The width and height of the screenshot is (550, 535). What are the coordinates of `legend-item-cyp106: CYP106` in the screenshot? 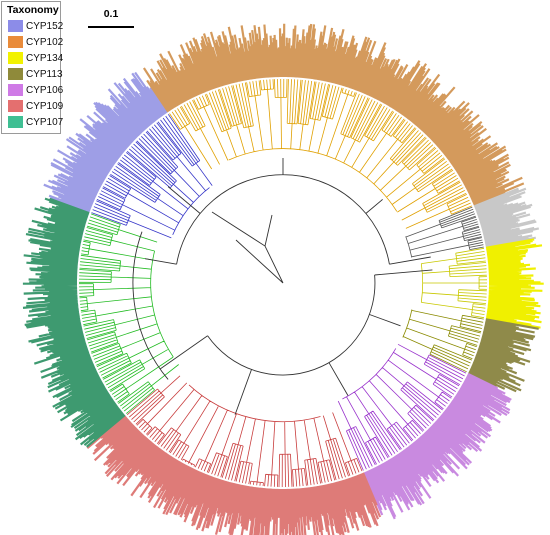 It's located at (33, 90).